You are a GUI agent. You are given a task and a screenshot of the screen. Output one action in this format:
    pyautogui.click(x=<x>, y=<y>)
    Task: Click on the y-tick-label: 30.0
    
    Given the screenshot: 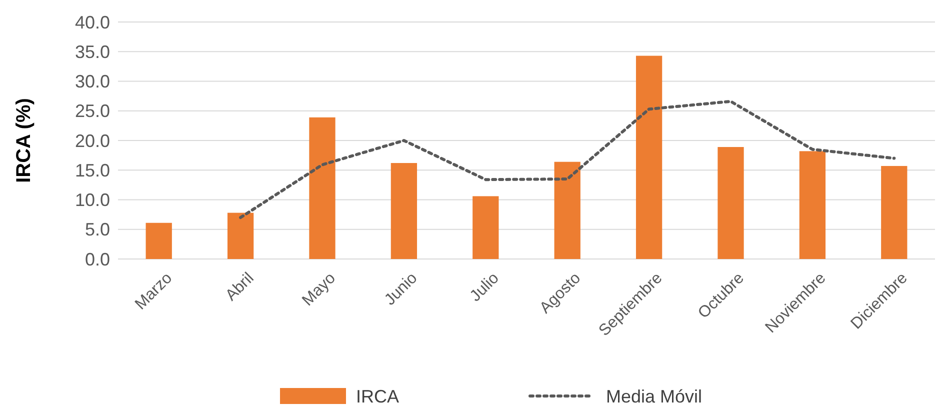 What is the action you would take?
    pyautogui.click(x=92, y=82)
    